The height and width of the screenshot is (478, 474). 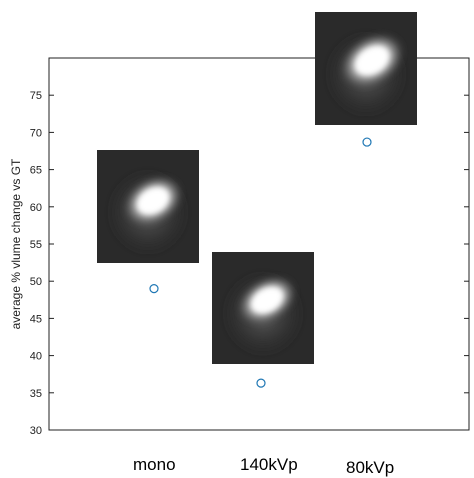 I want to click on y-tick-label: 70, so click(x=36, y=133).